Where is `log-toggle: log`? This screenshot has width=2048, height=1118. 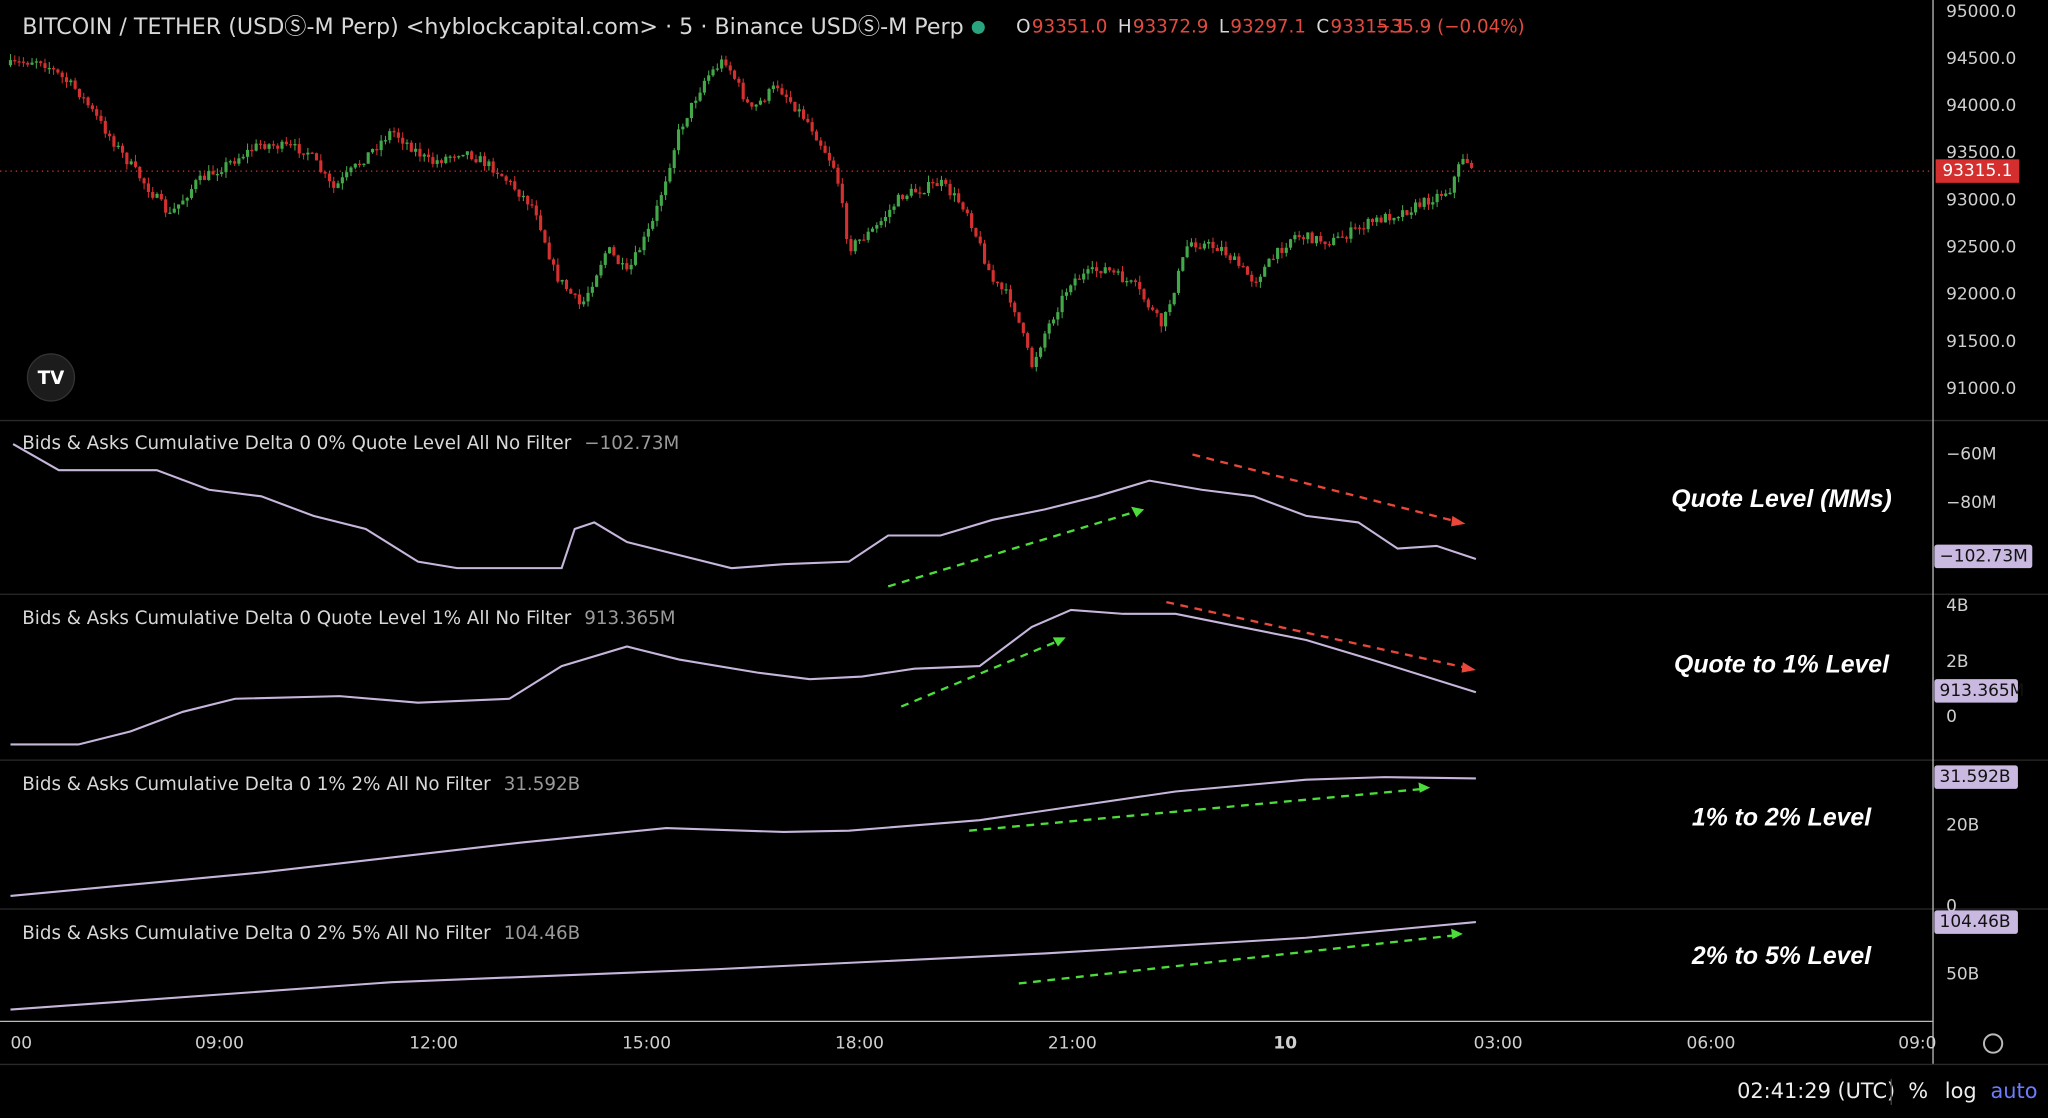 log-toggle: log is located at coordinates (1961, 1091).